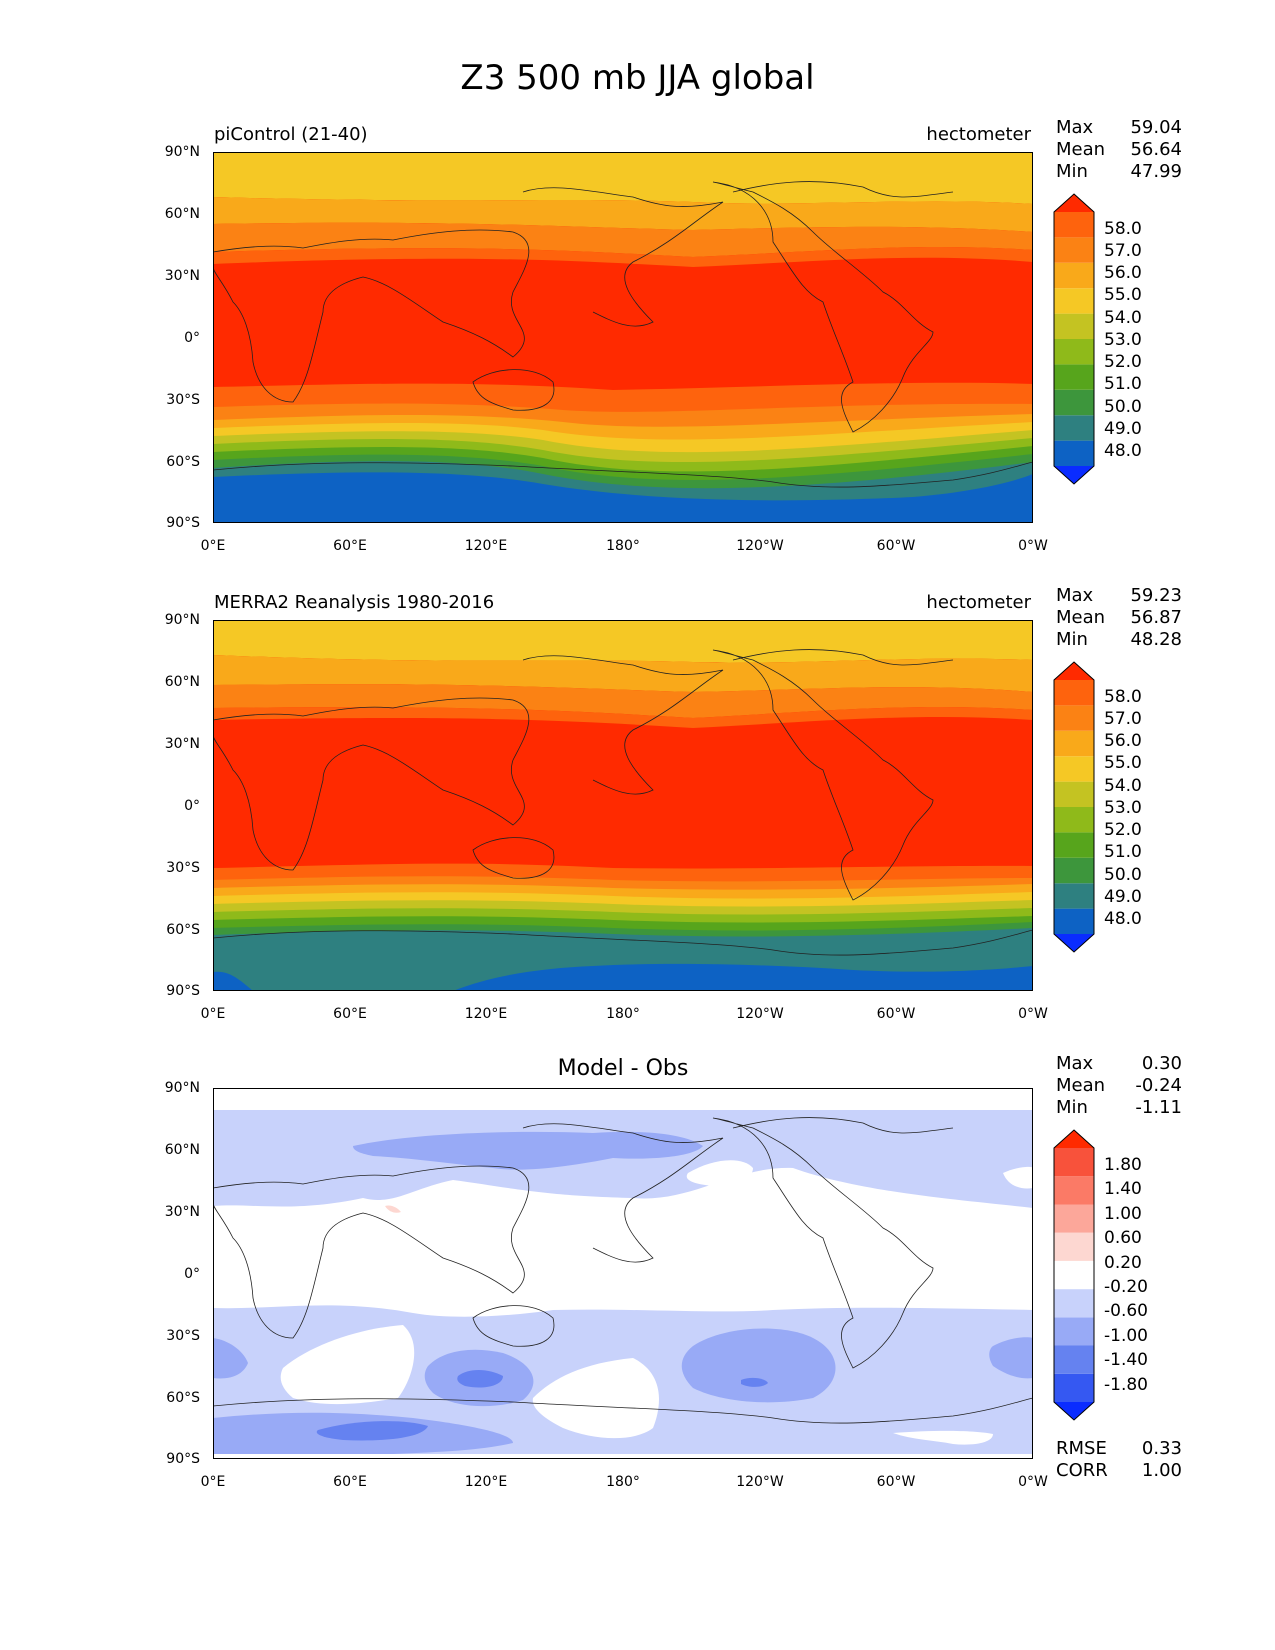 The height and width of the screenshot is (1650, 1275). I want to click on colorbar-label: -1.80, so click(1126, 1385).